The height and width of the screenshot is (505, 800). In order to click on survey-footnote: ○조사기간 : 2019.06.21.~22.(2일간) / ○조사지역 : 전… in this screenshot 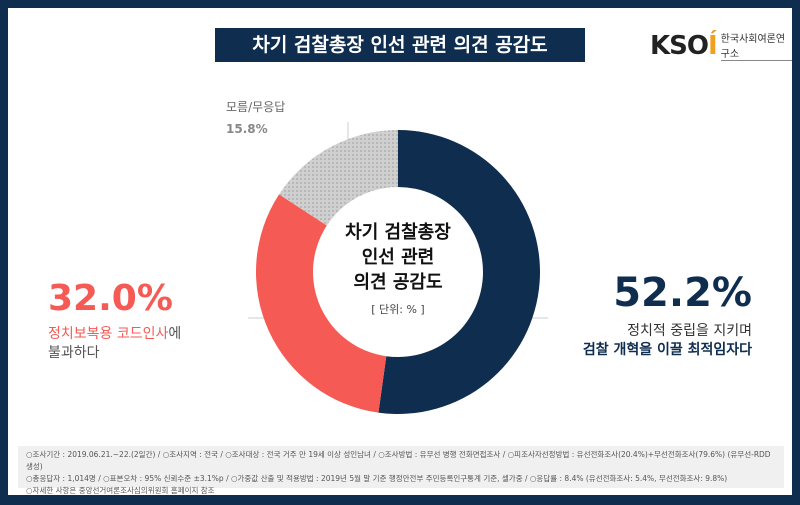, I will do `click(401, 470)`.